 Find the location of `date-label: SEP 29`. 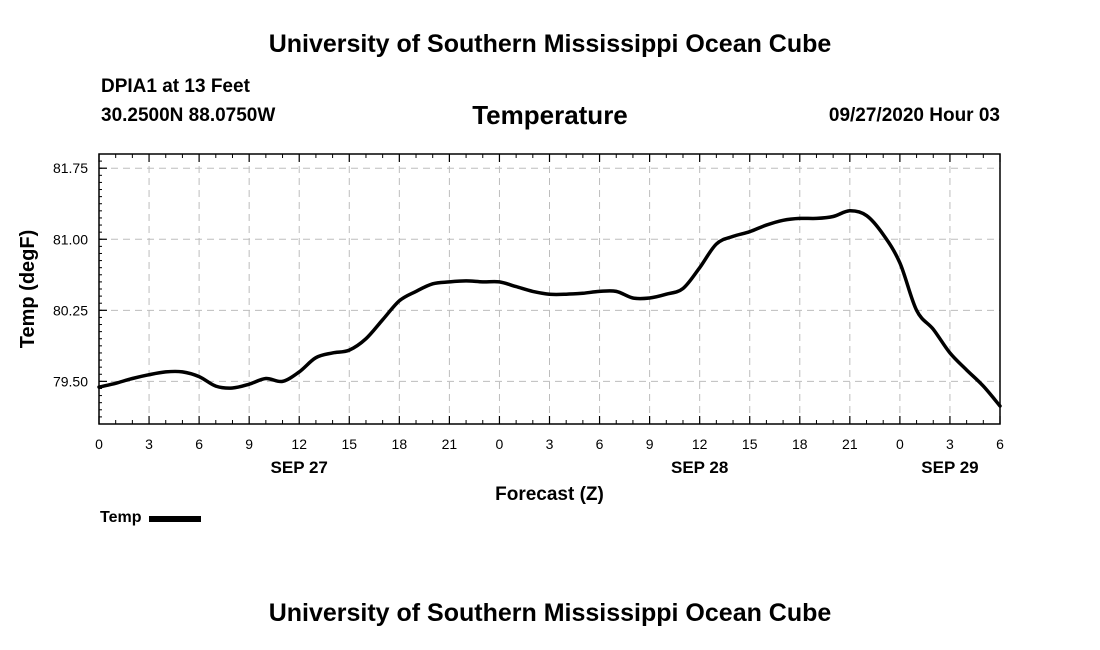

date-label: SEP 29 is located at coordinates (949, 467).